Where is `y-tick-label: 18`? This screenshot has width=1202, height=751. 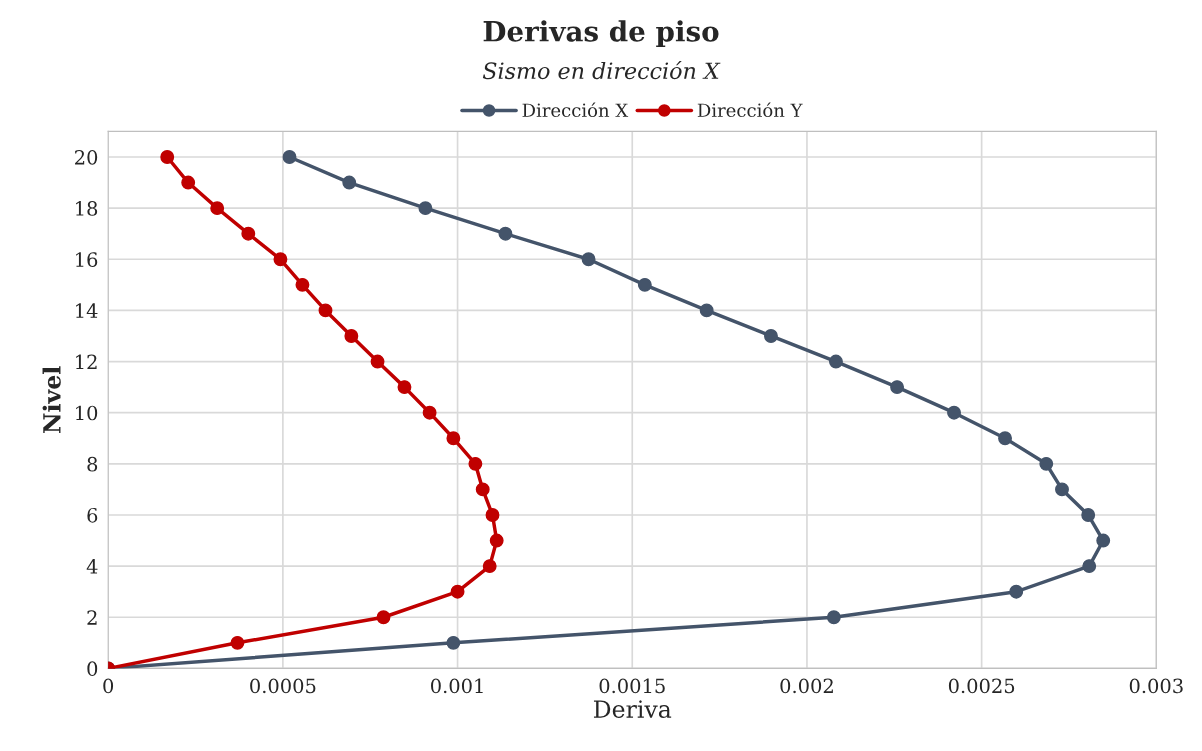
y-tick-label: 18 is located at coordinates (87, 208).